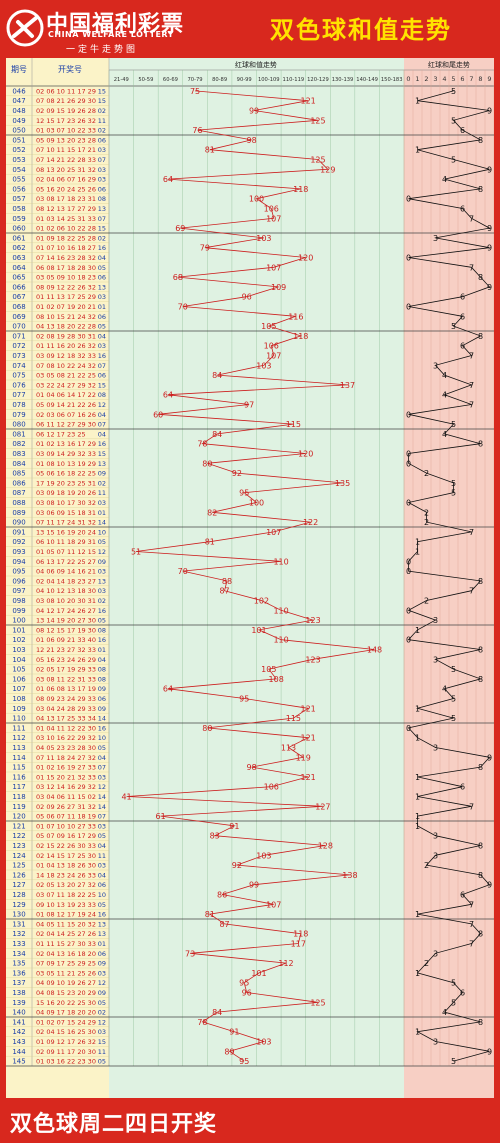 The image size is (500, 1143). What do you see at coordinates (183, 307) in the screenshot?
I see `sum-value: 70` at bounding box center [183, 307].